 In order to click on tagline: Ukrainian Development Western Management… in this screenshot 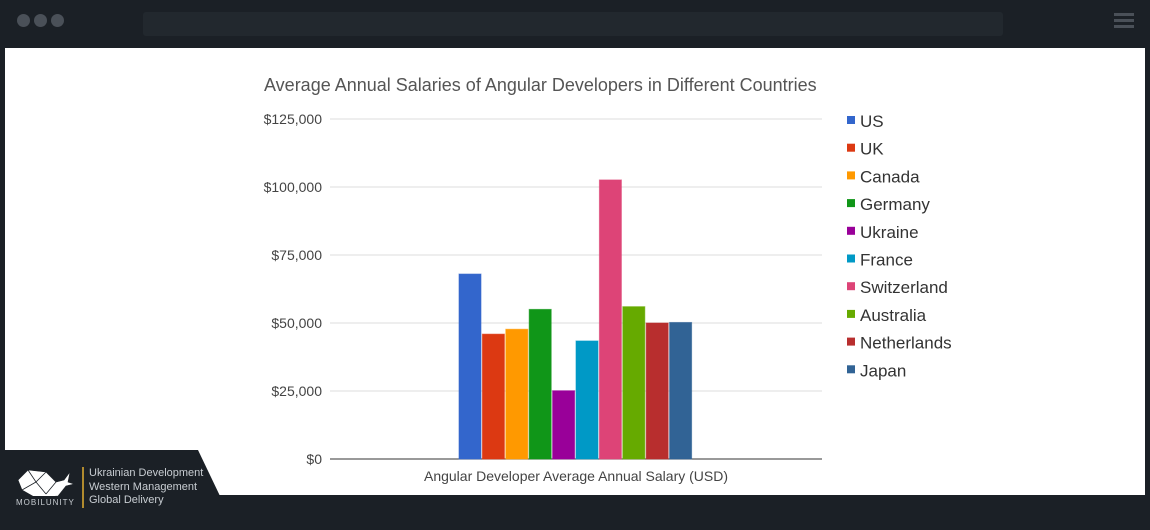, I will do `click(142, 487)`.